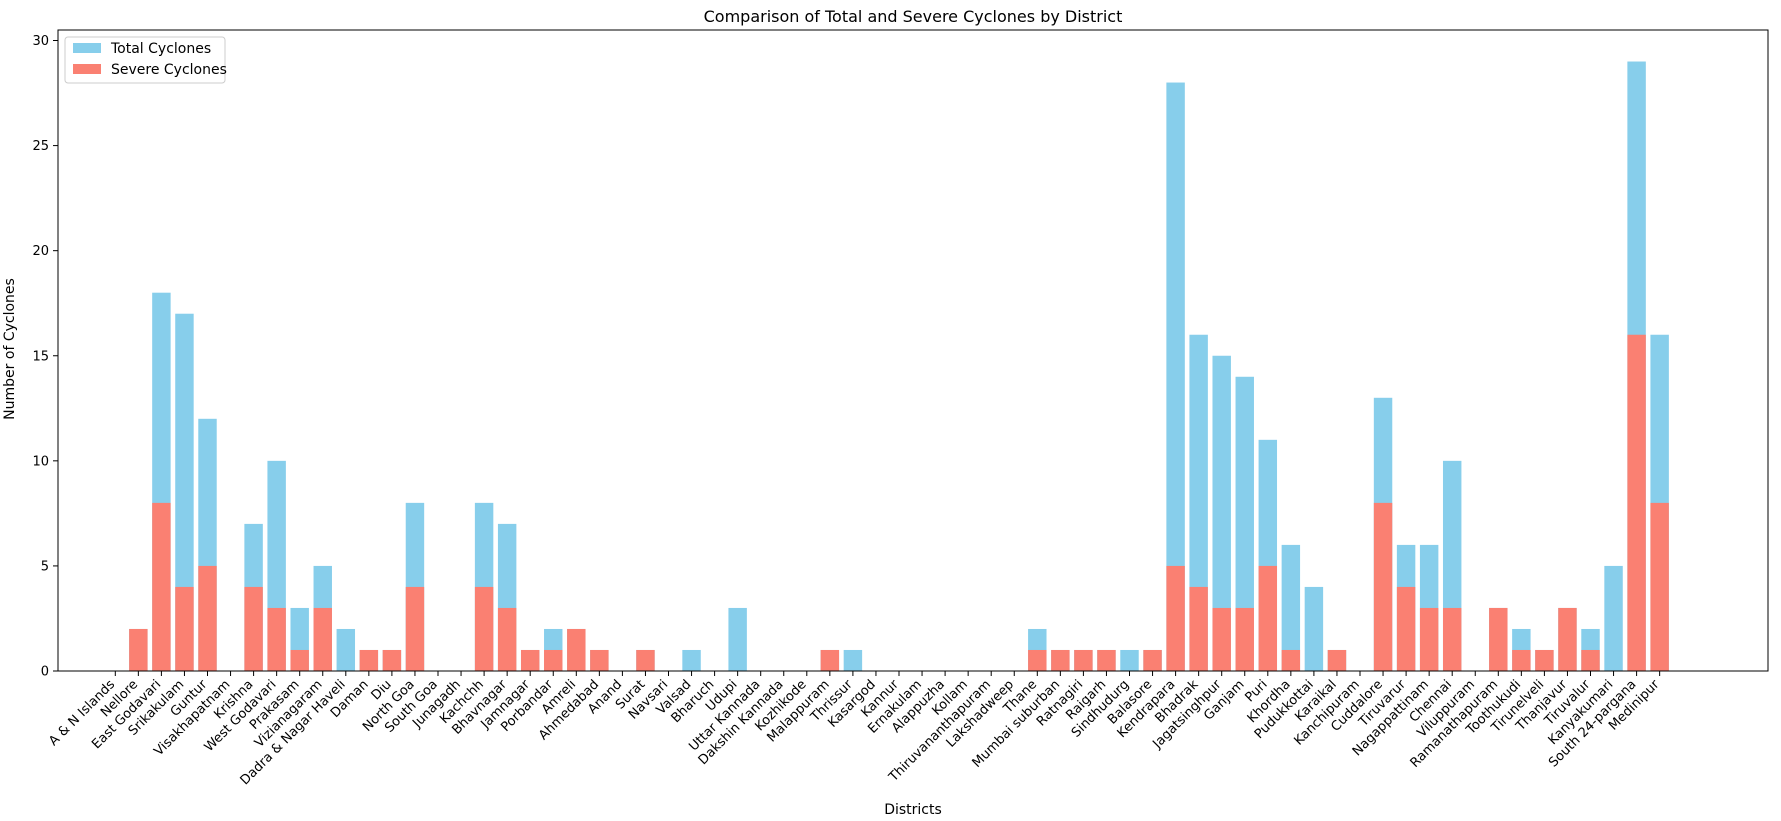 The height and width of the screenshot is (821, 1781). What do you see at coordinates (87, 69) in the screenshot?
I see `legend-swatch-severe` at bounding box center [87, 69].